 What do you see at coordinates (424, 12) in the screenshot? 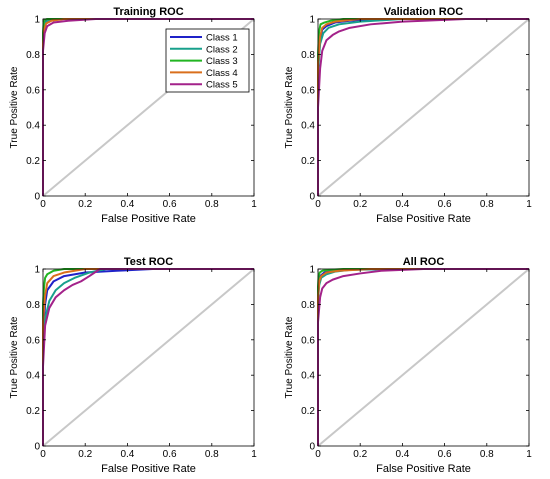
I see `chart-title: Validation ROC` at bounding box center [424, 12].